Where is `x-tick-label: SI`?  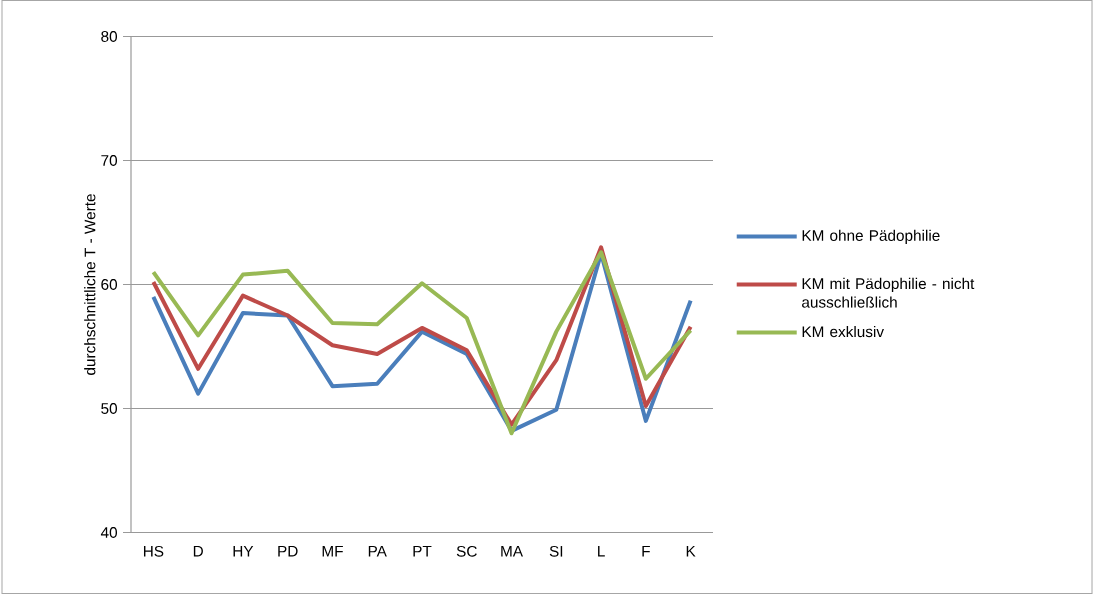
x-tick-label: SI is located at coordinates (556, 551).